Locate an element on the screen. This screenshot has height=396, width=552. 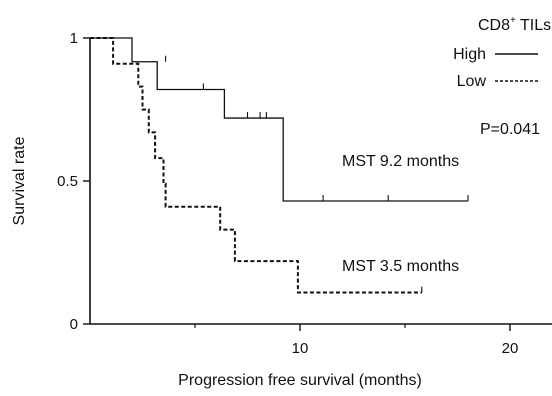
legend-title: CD8+ TILs is located at coordinates (514, 24).